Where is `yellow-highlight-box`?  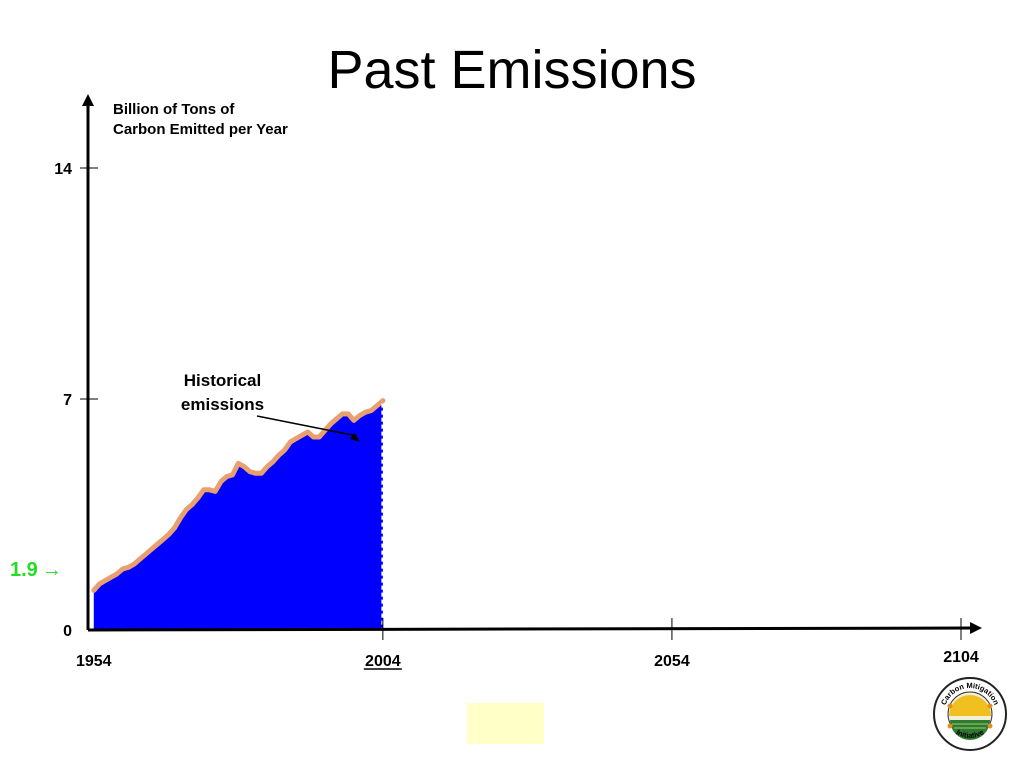 yellow-highlight-box is located at coordinates (505, 723).